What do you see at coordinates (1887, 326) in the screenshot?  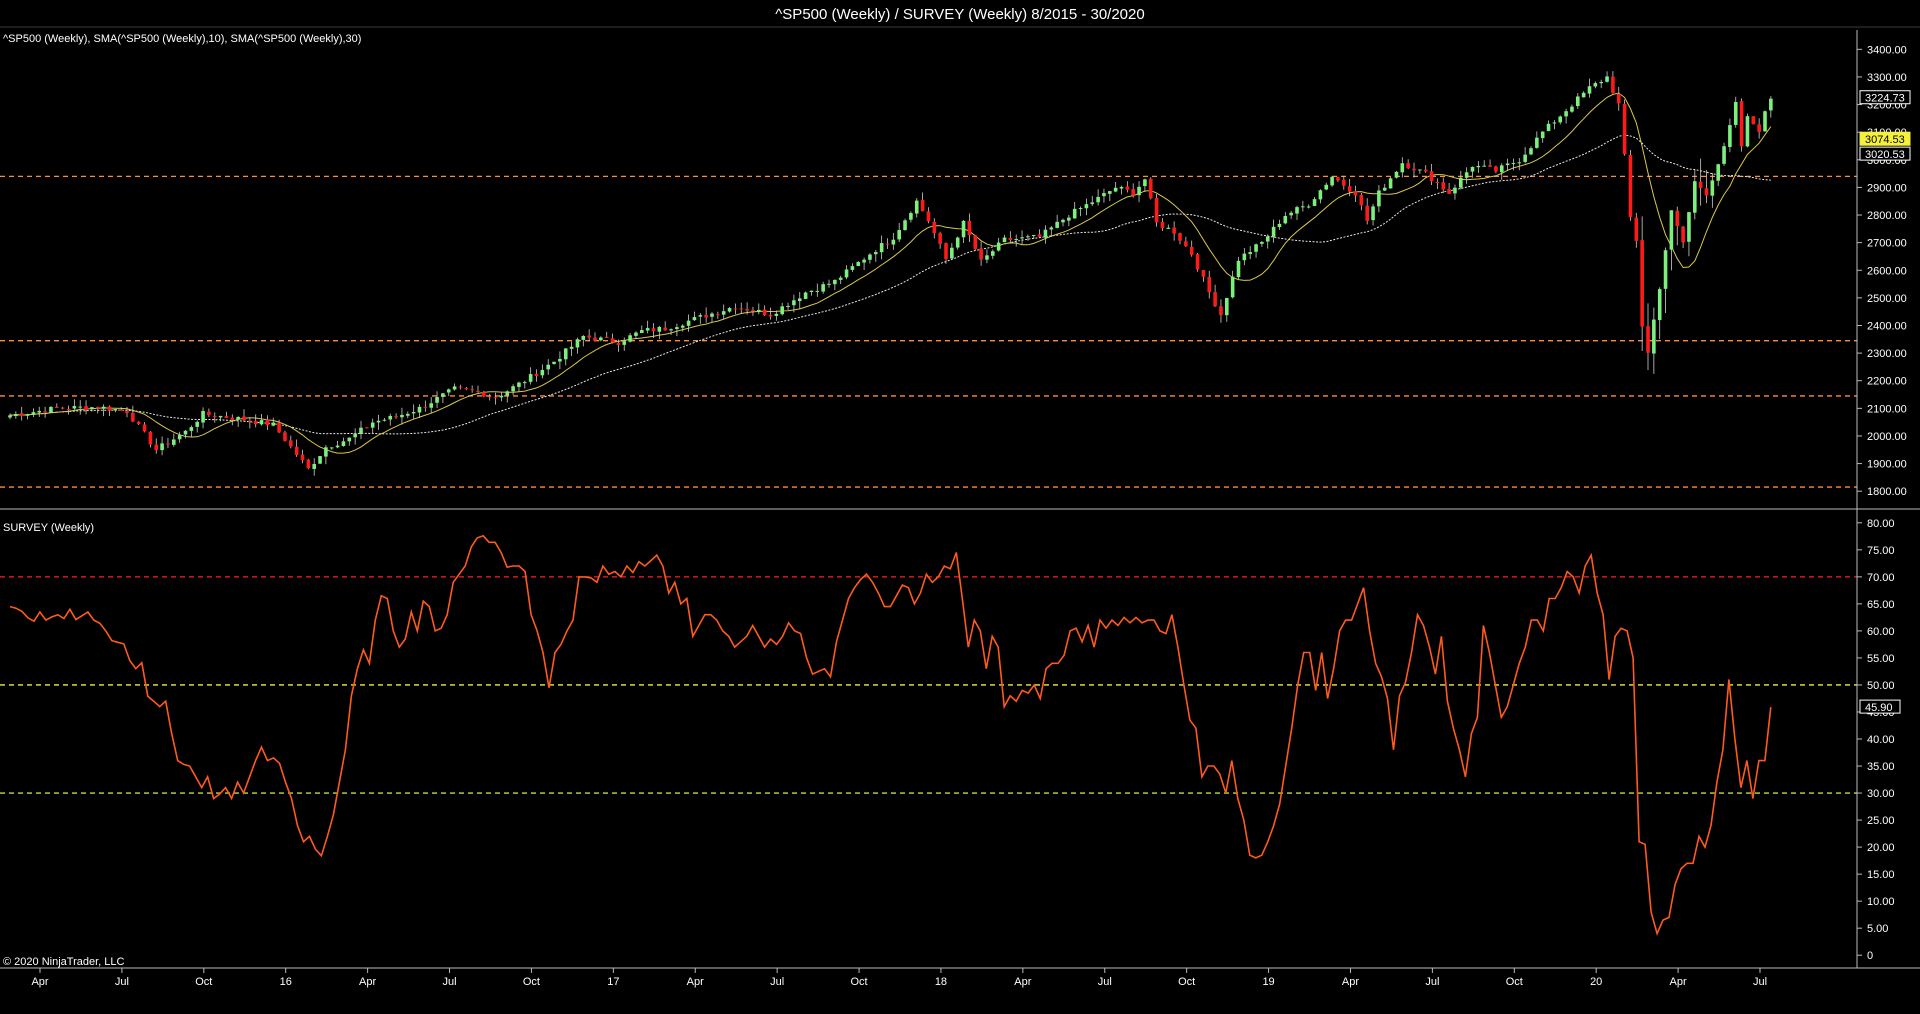 I see `price-y-tick-label: 2400.00` at bounding box center [1887, 326].